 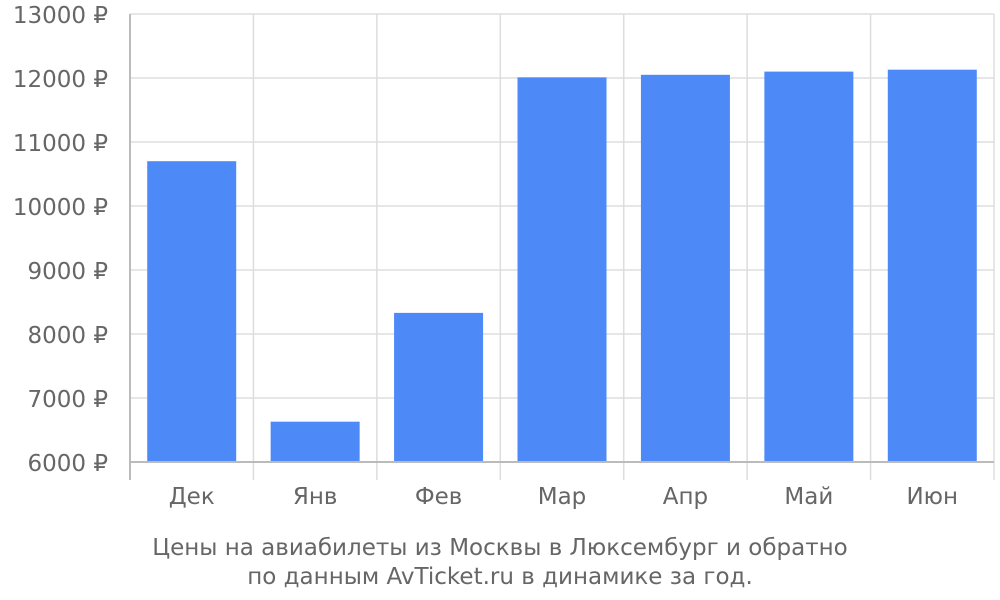 I want to click on x-tick-label: Мар, so click(x=562, y=497).